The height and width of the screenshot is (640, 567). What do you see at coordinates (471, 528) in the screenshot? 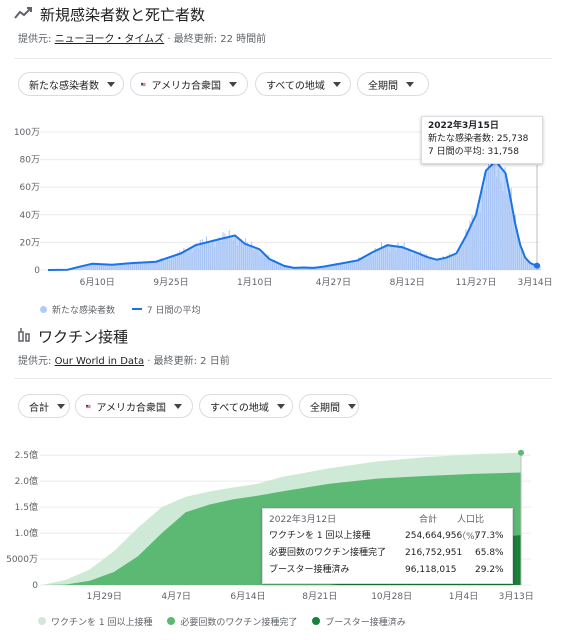
I see `vaccine-tooltip-col-pct: 人口比（%）` at bounding box center [471, 528].